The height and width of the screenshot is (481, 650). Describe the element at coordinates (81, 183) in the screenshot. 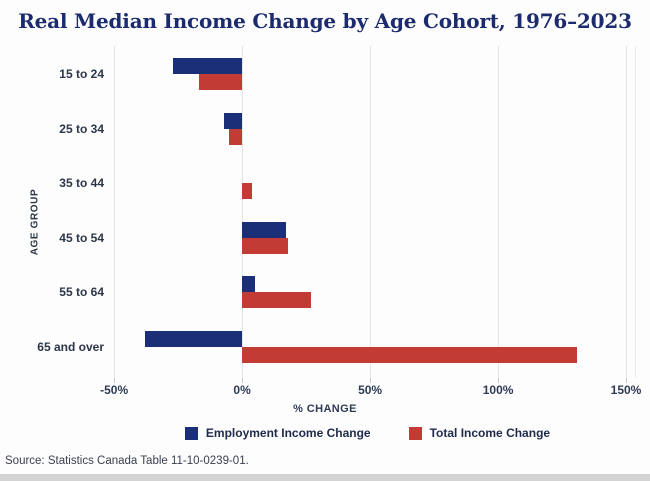

I see `category-label: 35 to 44` at that location.